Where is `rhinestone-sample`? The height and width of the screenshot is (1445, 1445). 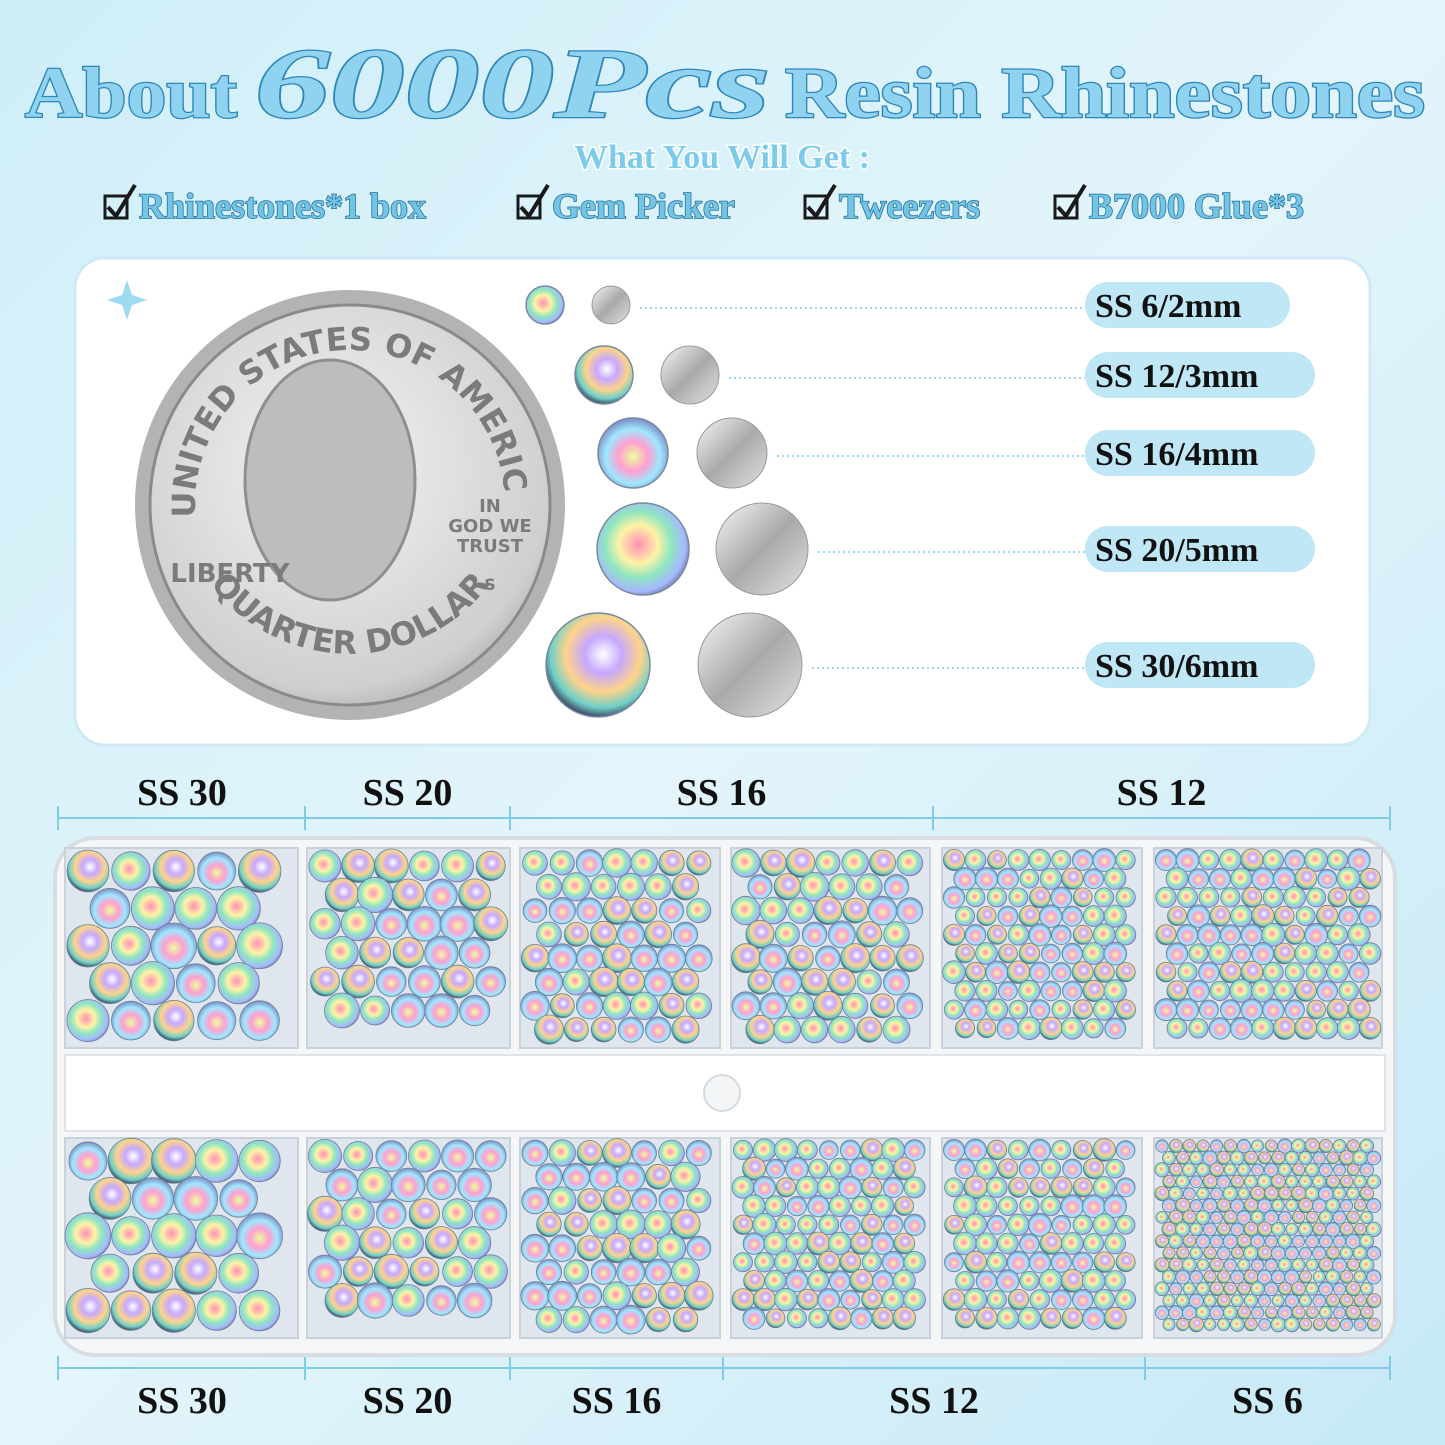
rhinestone-sample is located at coordinates (604, 375).